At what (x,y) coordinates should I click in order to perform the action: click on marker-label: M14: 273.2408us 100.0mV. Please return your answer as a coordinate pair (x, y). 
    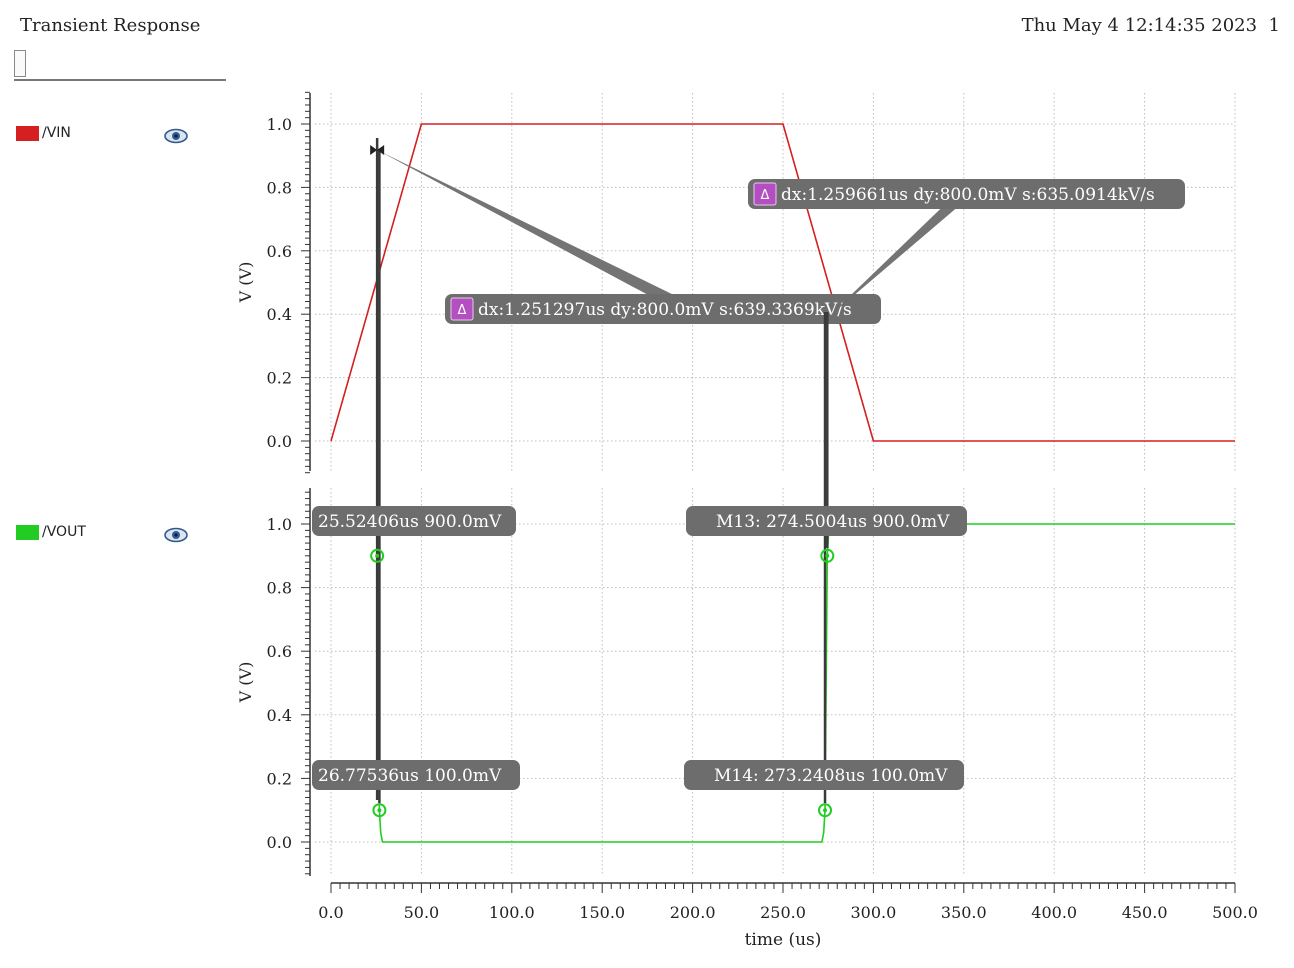
    Looking at the image, I should click on (831, 776).